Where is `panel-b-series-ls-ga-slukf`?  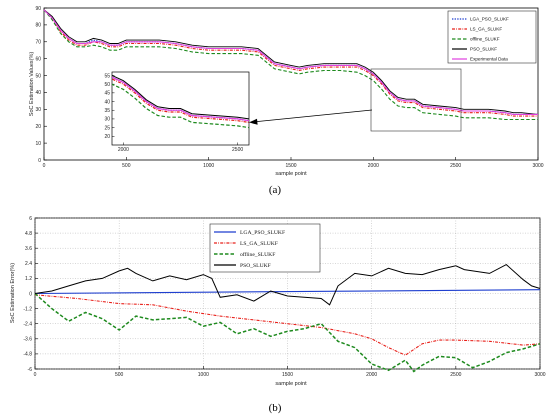
panel-b-series-ls-ga-slukf is located at coordinates (287, 325).